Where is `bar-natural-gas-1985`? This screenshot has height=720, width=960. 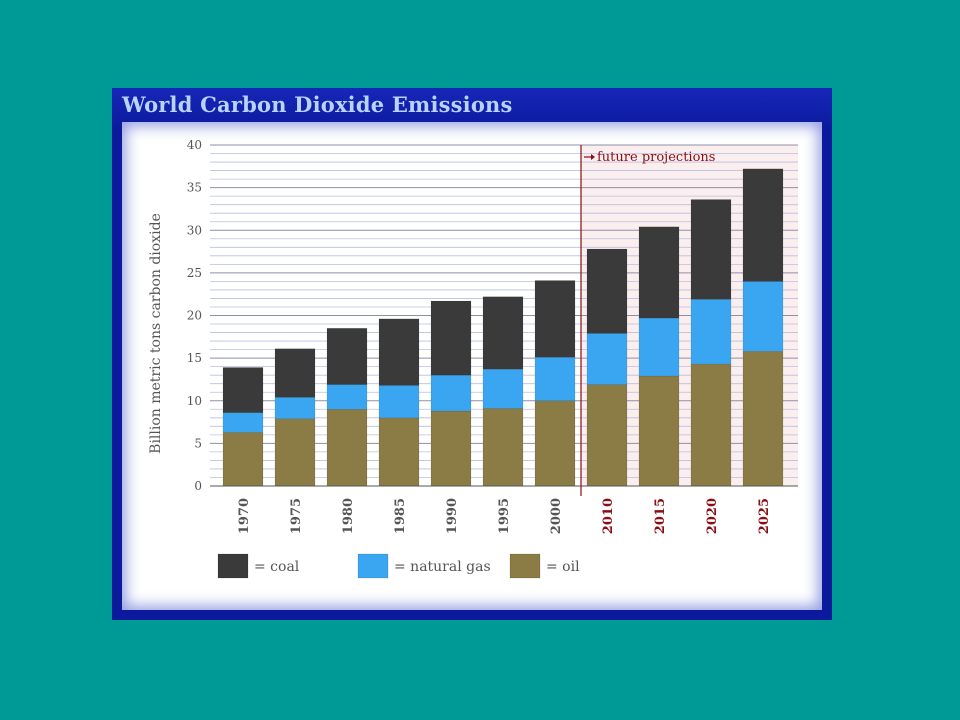 bar-natural-gas-1985 is located at coordinates (399, 402).